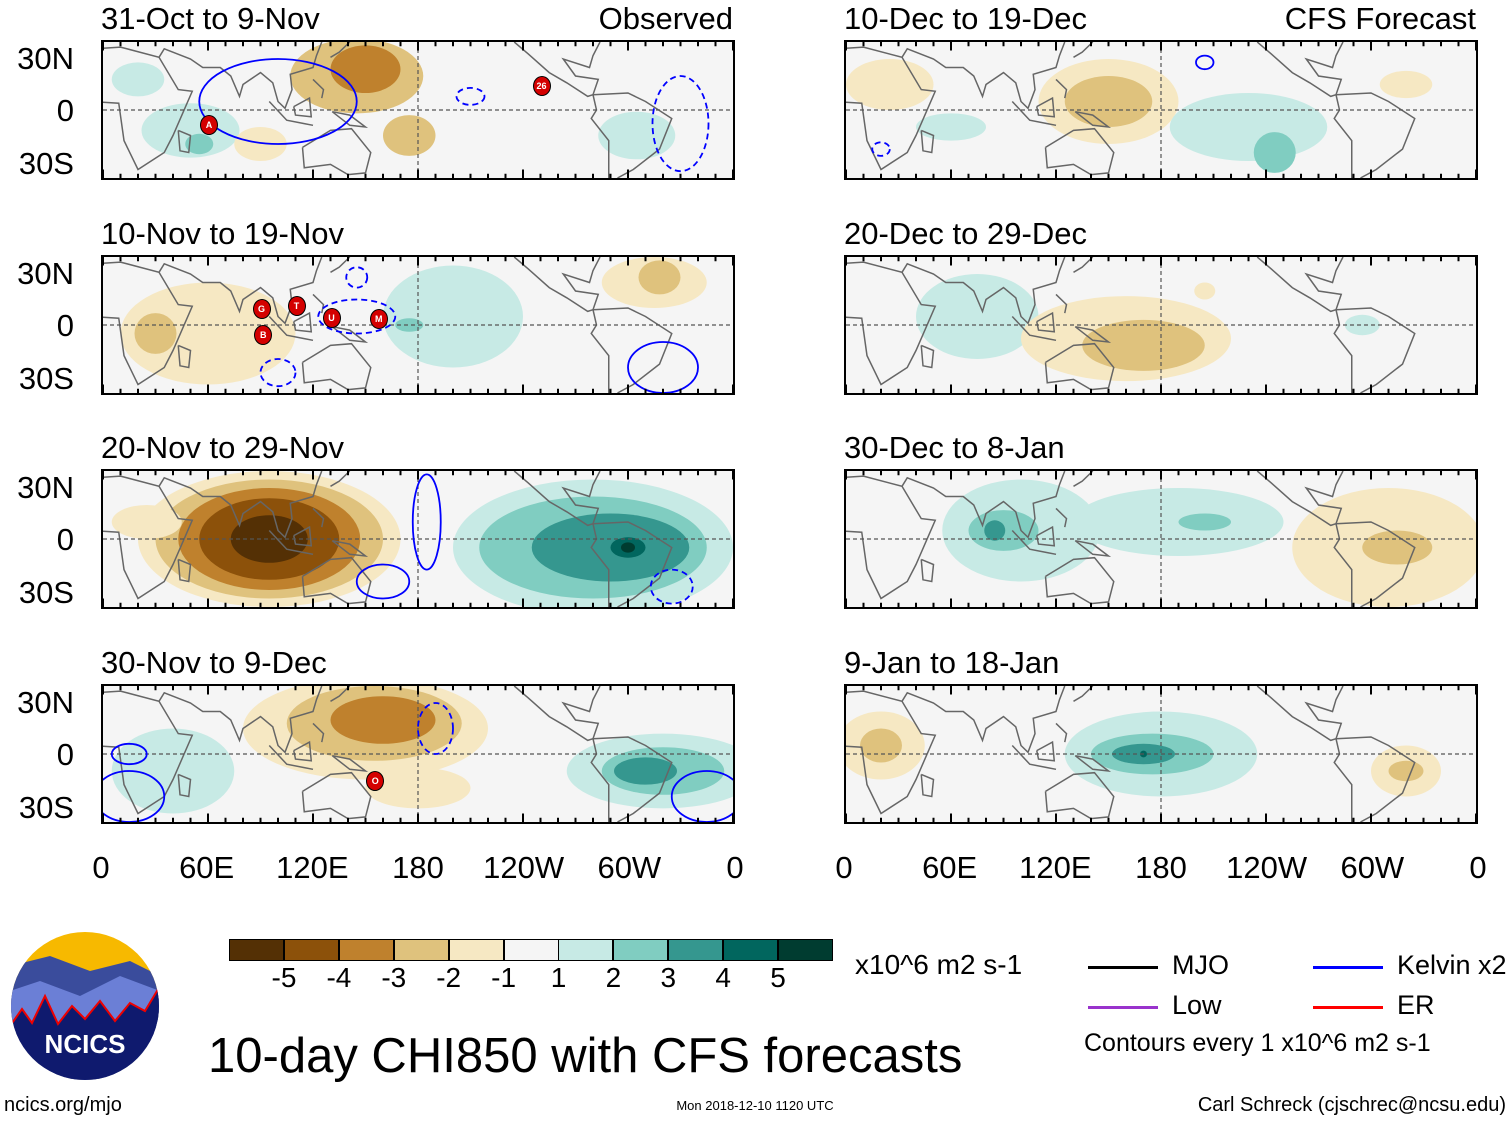 The height and width of the screenshot is (1121, 1510). What do you see at coordinates (954, 447) in the screenshot?
I see `panel-title: 30-Dec to 8-Jan` at bounding box center [954, 447].